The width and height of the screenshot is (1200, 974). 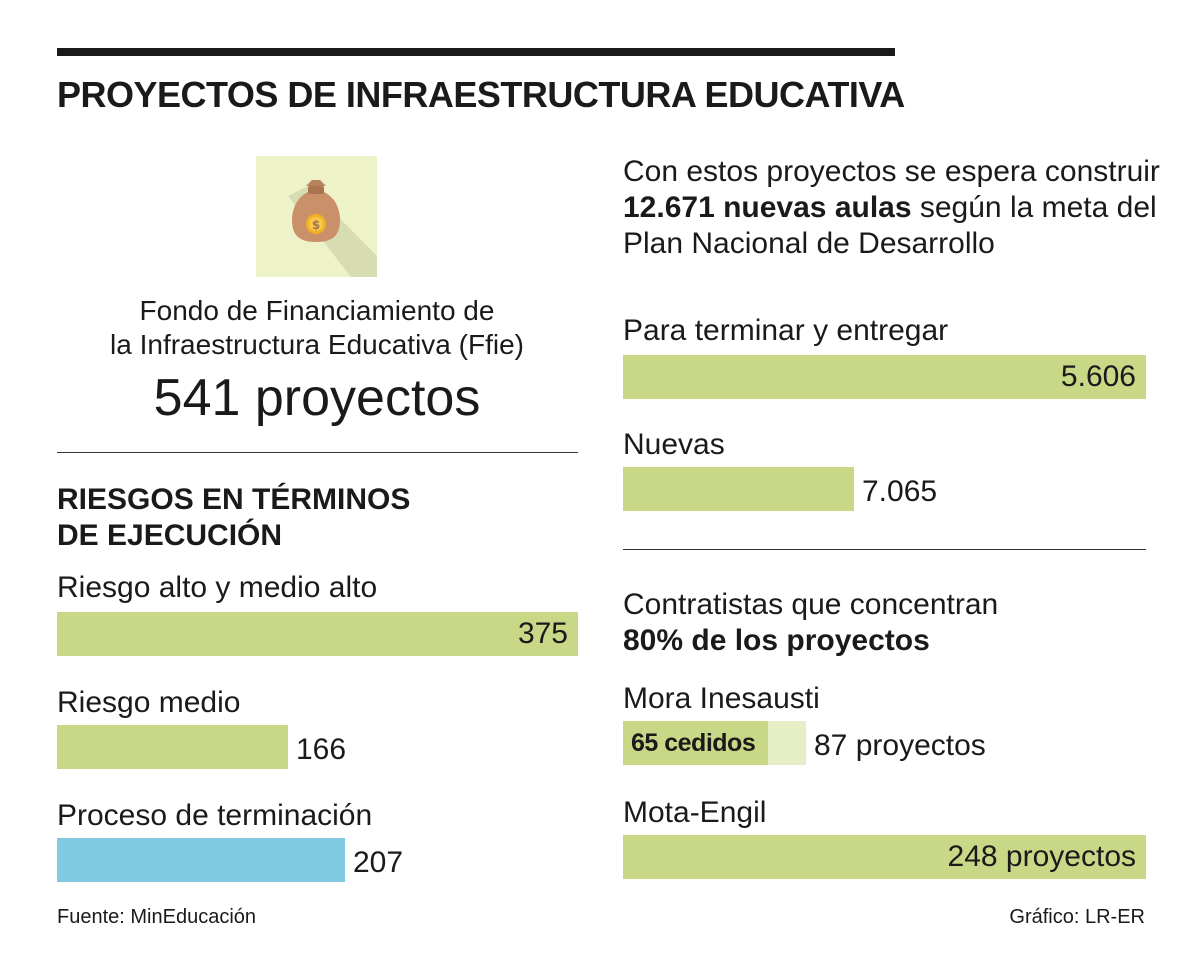 What do you see at coordinates (1077, 917) in the screenshot?
I see `footer-credit: Gráfico: LR-ER` at bounding box center [1077, 917].